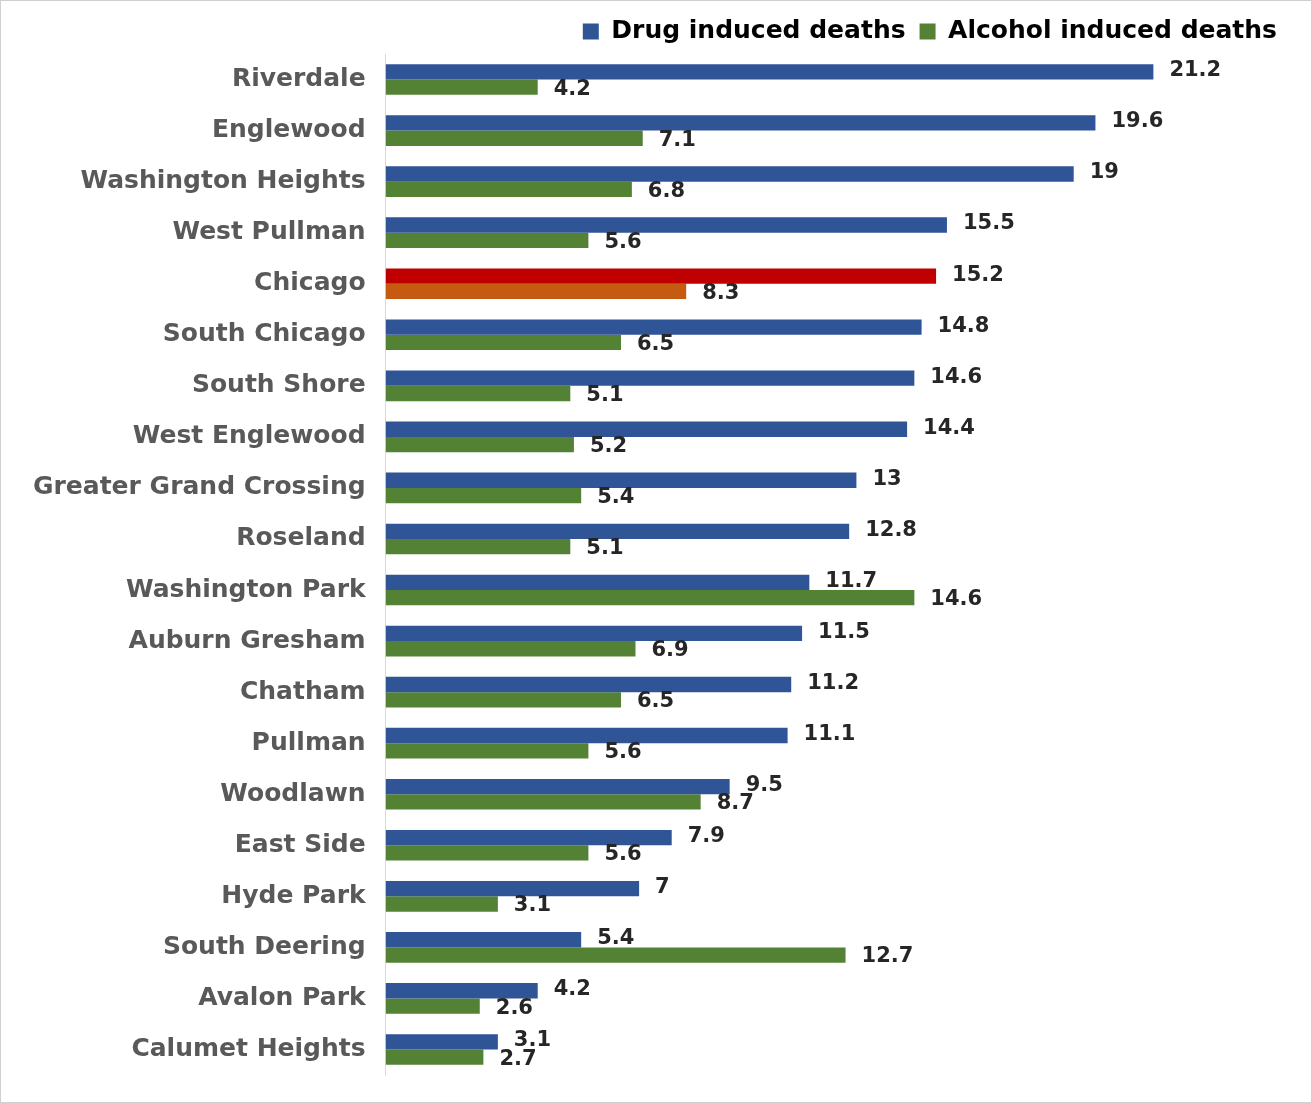 The height and width of the screenshot is (1103, 1312). I want to click on data-label: 12.7, so click(887, 955).